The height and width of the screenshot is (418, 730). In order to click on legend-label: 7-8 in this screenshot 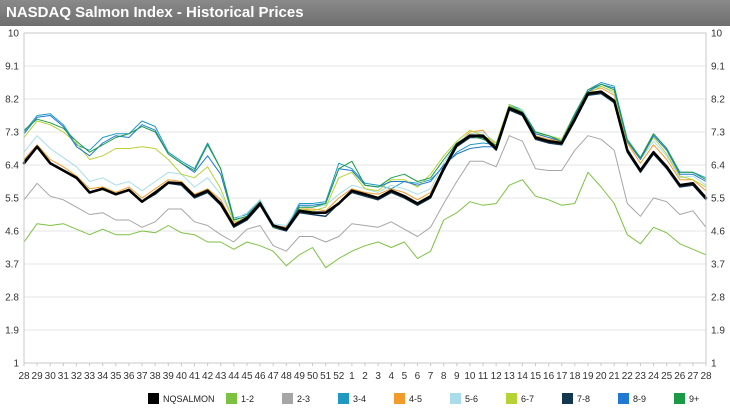, I will do `click(583, 399)`.